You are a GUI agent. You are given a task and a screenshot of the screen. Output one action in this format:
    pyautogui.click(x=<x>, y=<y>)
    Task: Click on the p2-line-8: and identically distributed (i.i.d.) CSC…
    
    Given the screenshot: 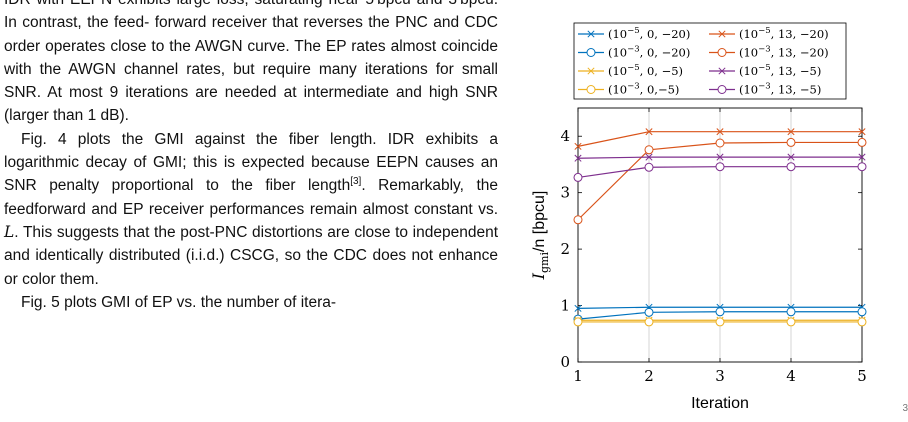 What is the action you would take?
    pyautogui.click(x=166, y=256)
    